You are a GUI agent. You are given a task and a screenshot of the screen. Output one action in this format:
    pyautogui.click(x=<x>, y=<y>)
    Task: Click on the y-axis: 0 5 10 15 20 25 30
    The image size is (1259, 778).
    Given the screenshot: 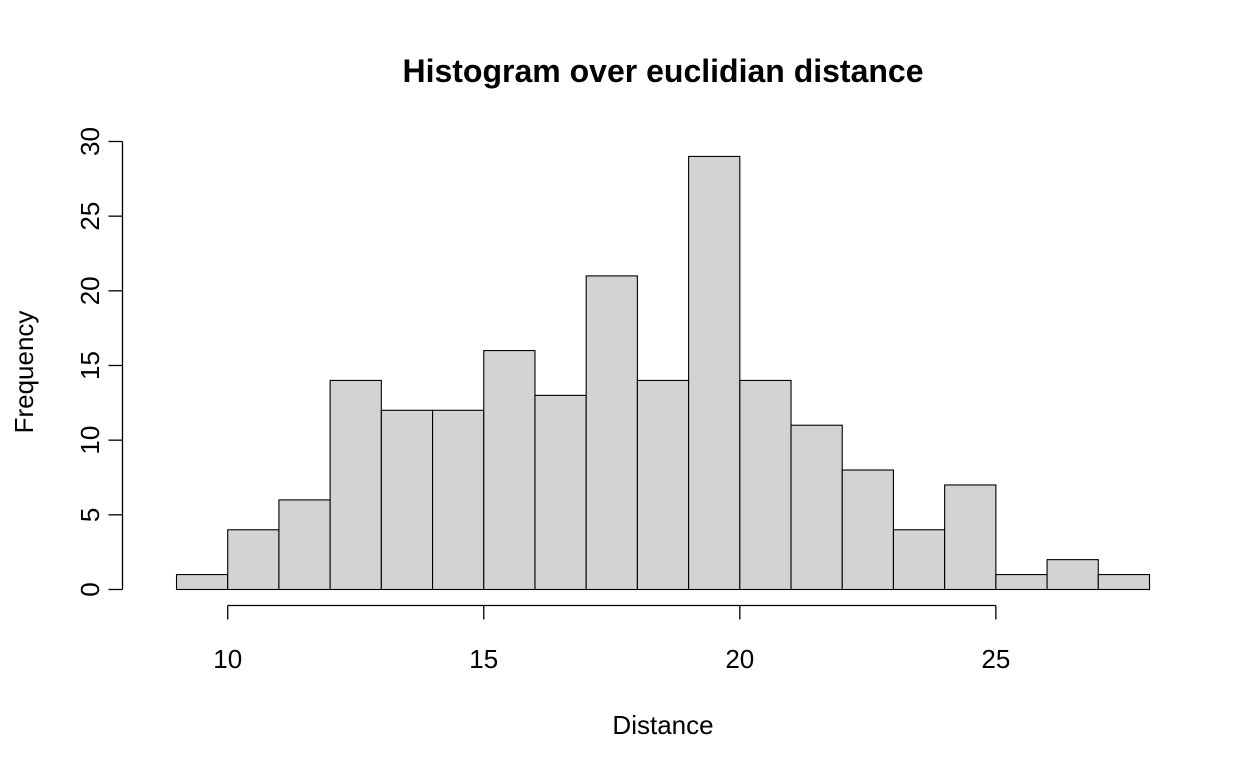 What is the action you would take?
    pyautogui.click(x=99, y=362)
    